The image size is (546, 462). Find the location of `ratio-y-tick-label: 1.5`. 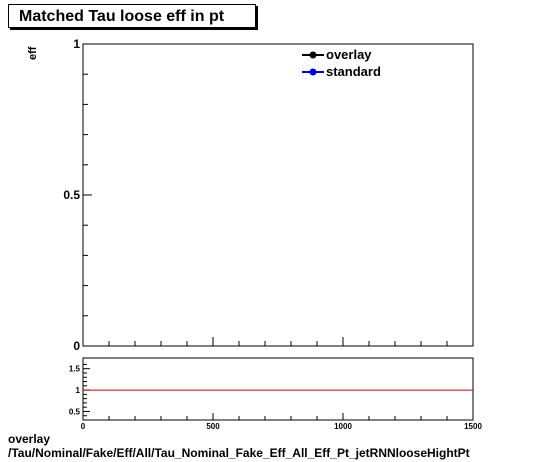

ratio-y-tick-label: 1.5 is located at coordinates (75, 369).